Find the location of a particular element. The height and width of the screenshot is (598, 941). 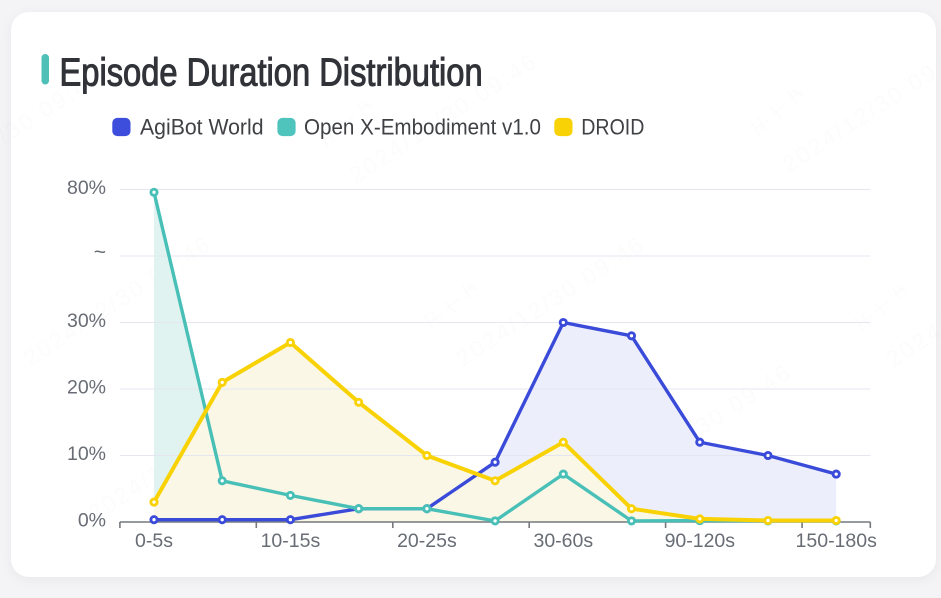

svg-text: 80% is located at coordinates (86, 188).